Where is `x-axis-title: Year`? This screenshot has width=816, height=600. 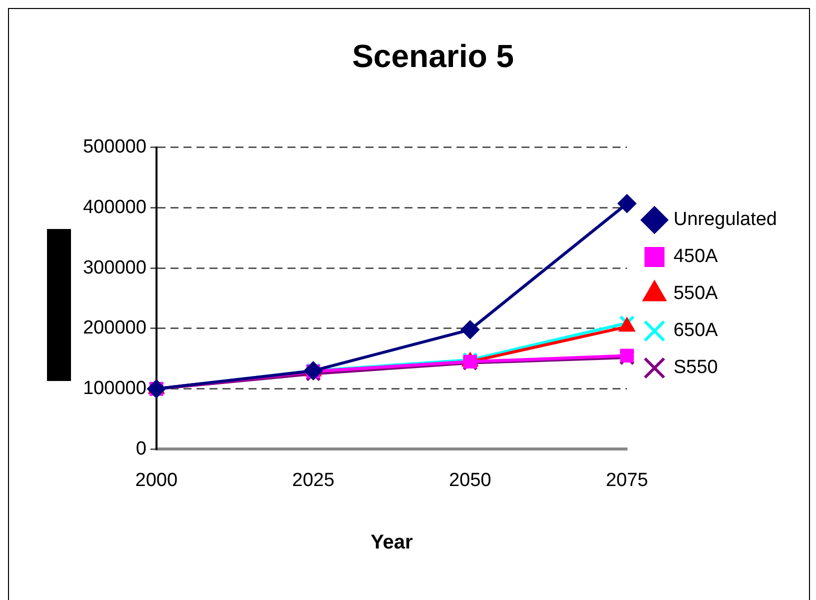
x-axis-title: Year is located at coordinates (392, 543).